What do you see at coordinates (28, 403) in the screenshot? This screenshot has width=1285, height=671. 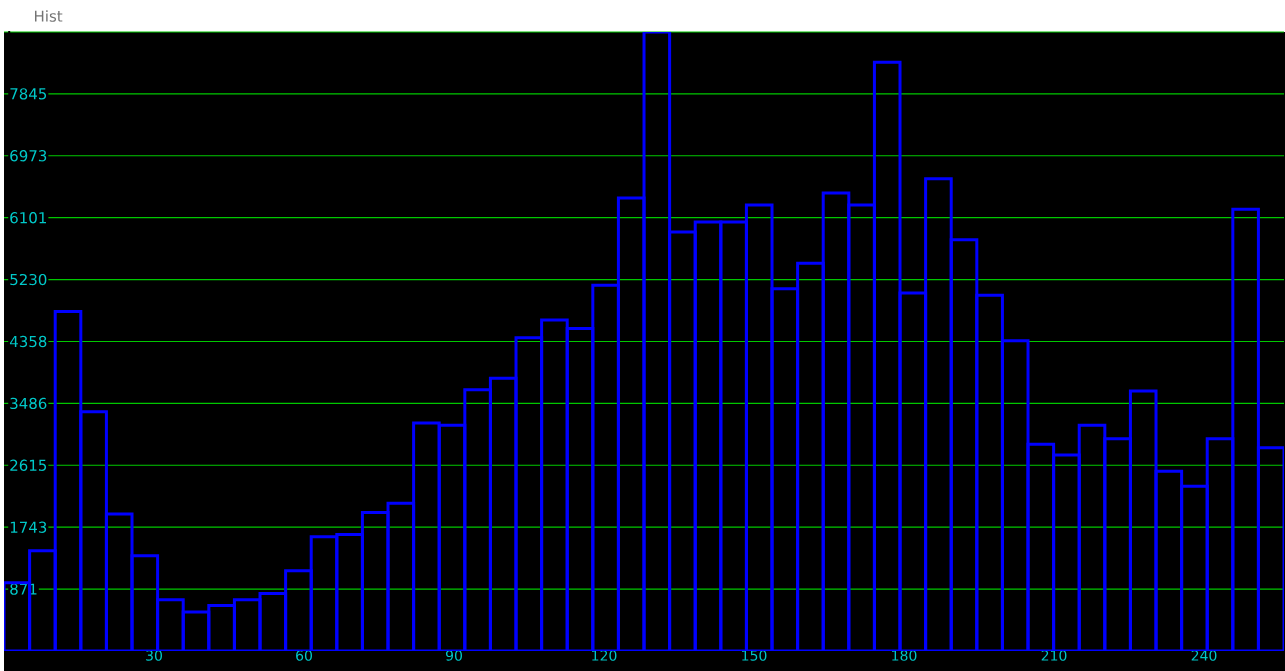 I see `y-tick-label: 3486` at bounding box center [28, 403].